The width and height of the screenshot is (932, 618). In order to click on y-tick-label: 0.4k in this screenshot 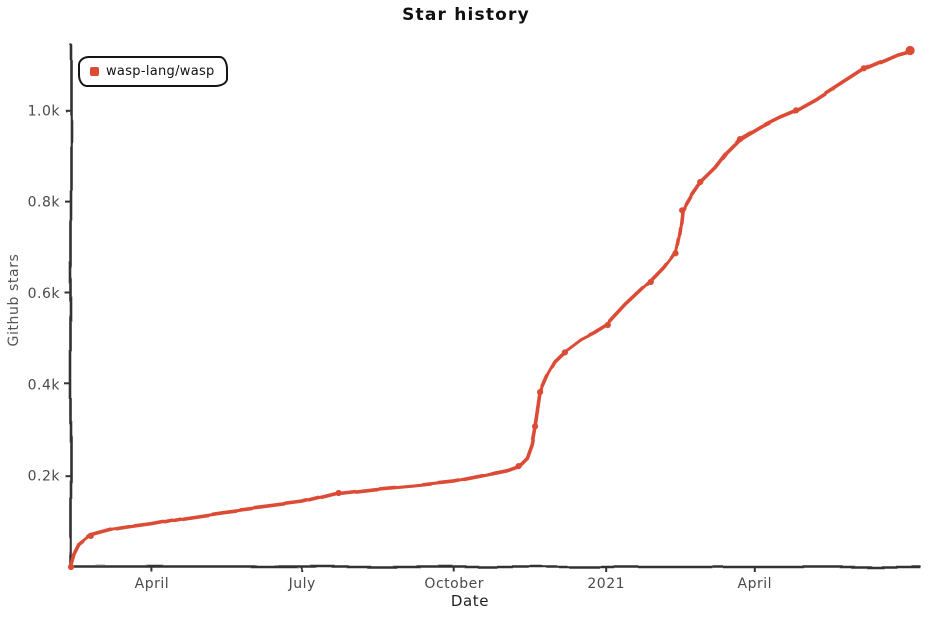, I will do `click(44, 385)`.